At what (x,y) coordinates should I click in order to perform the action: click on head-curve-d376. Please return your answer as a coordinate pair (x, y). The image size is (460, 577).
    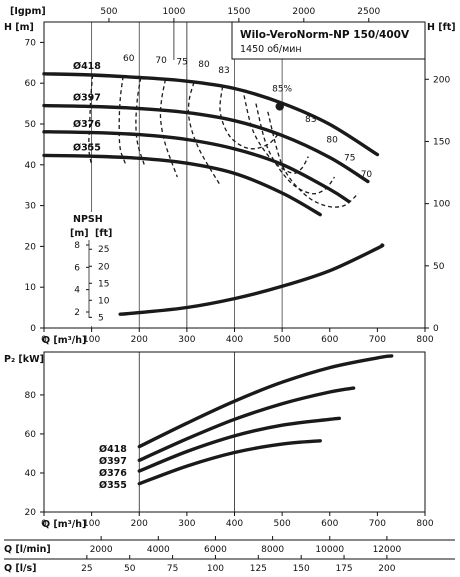
    Looking at the image, I should click on (196, 167).